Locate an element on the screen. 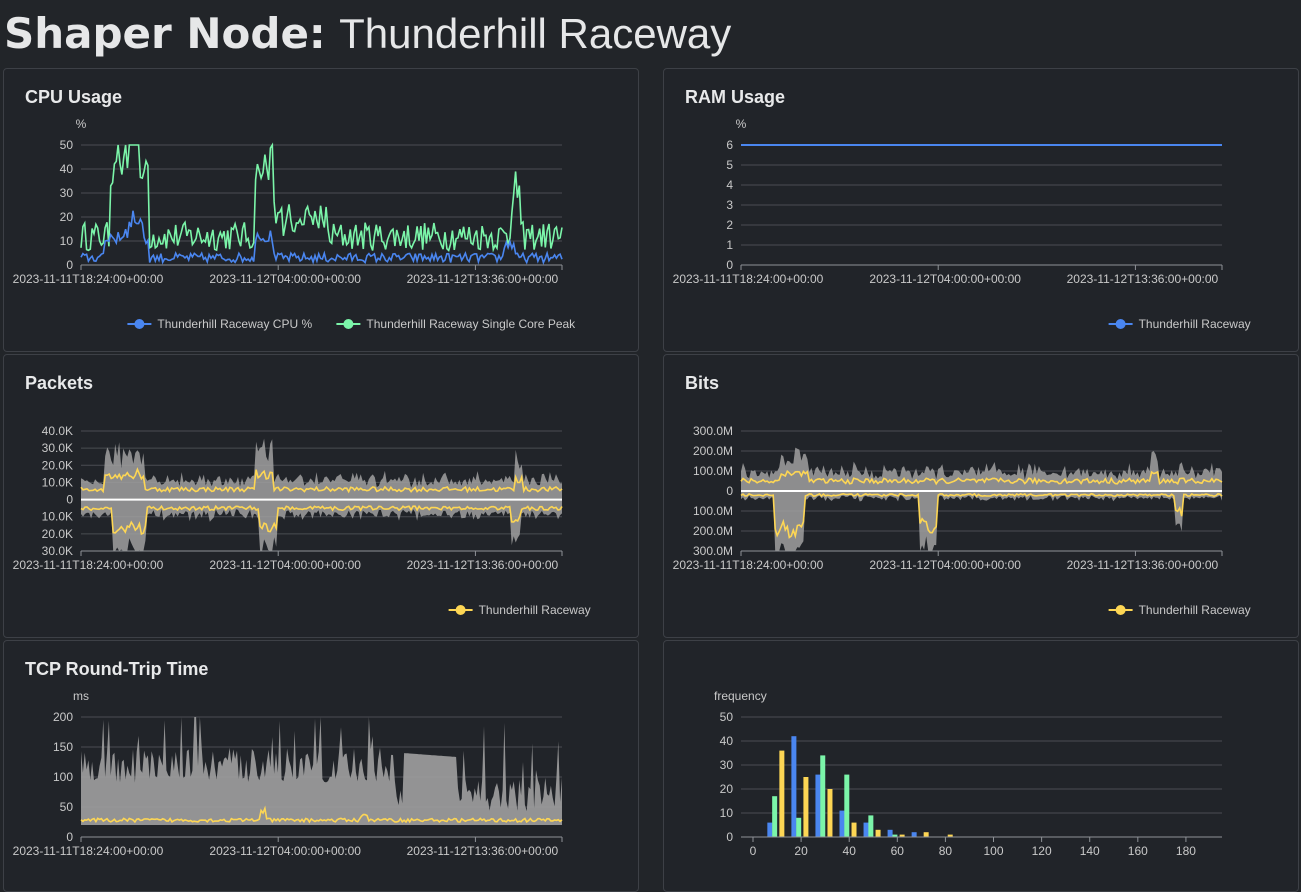 This screenshot has height=892, width=1301. page-title: Shaper Node: Thunderhill Raceway is located at coordinates (367, 34).